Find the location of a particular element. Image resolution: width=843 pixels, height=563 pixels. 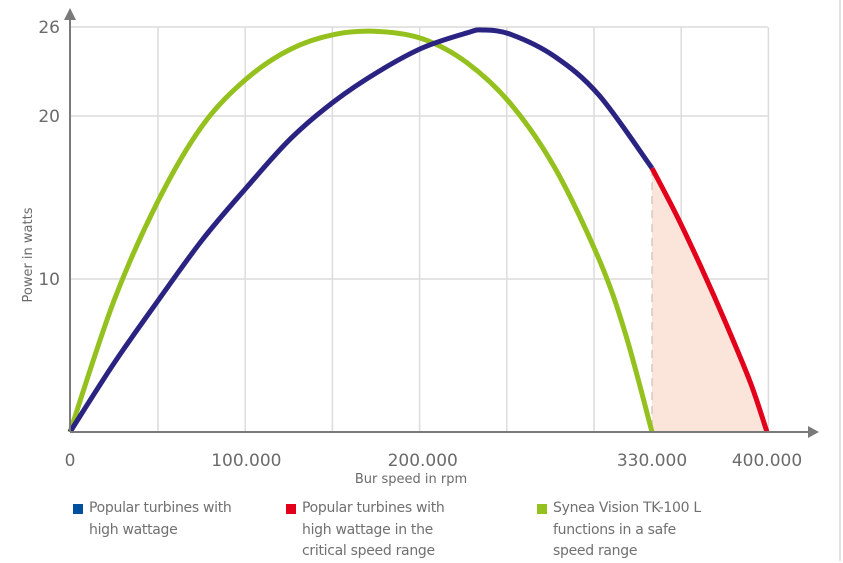

legend-swatch-green is located at coordinates (542, 509).